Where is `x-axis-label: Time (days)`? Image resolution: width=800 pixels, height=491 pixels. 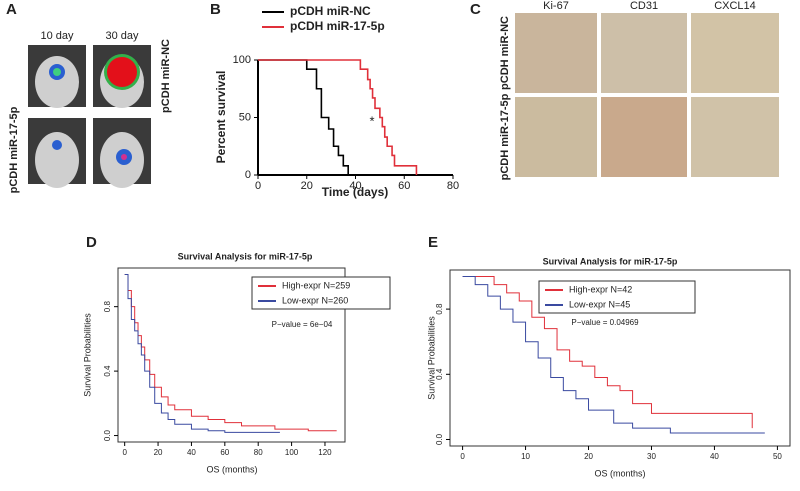 x-axis-label: Time (days) is located at coordinates (355, 192).